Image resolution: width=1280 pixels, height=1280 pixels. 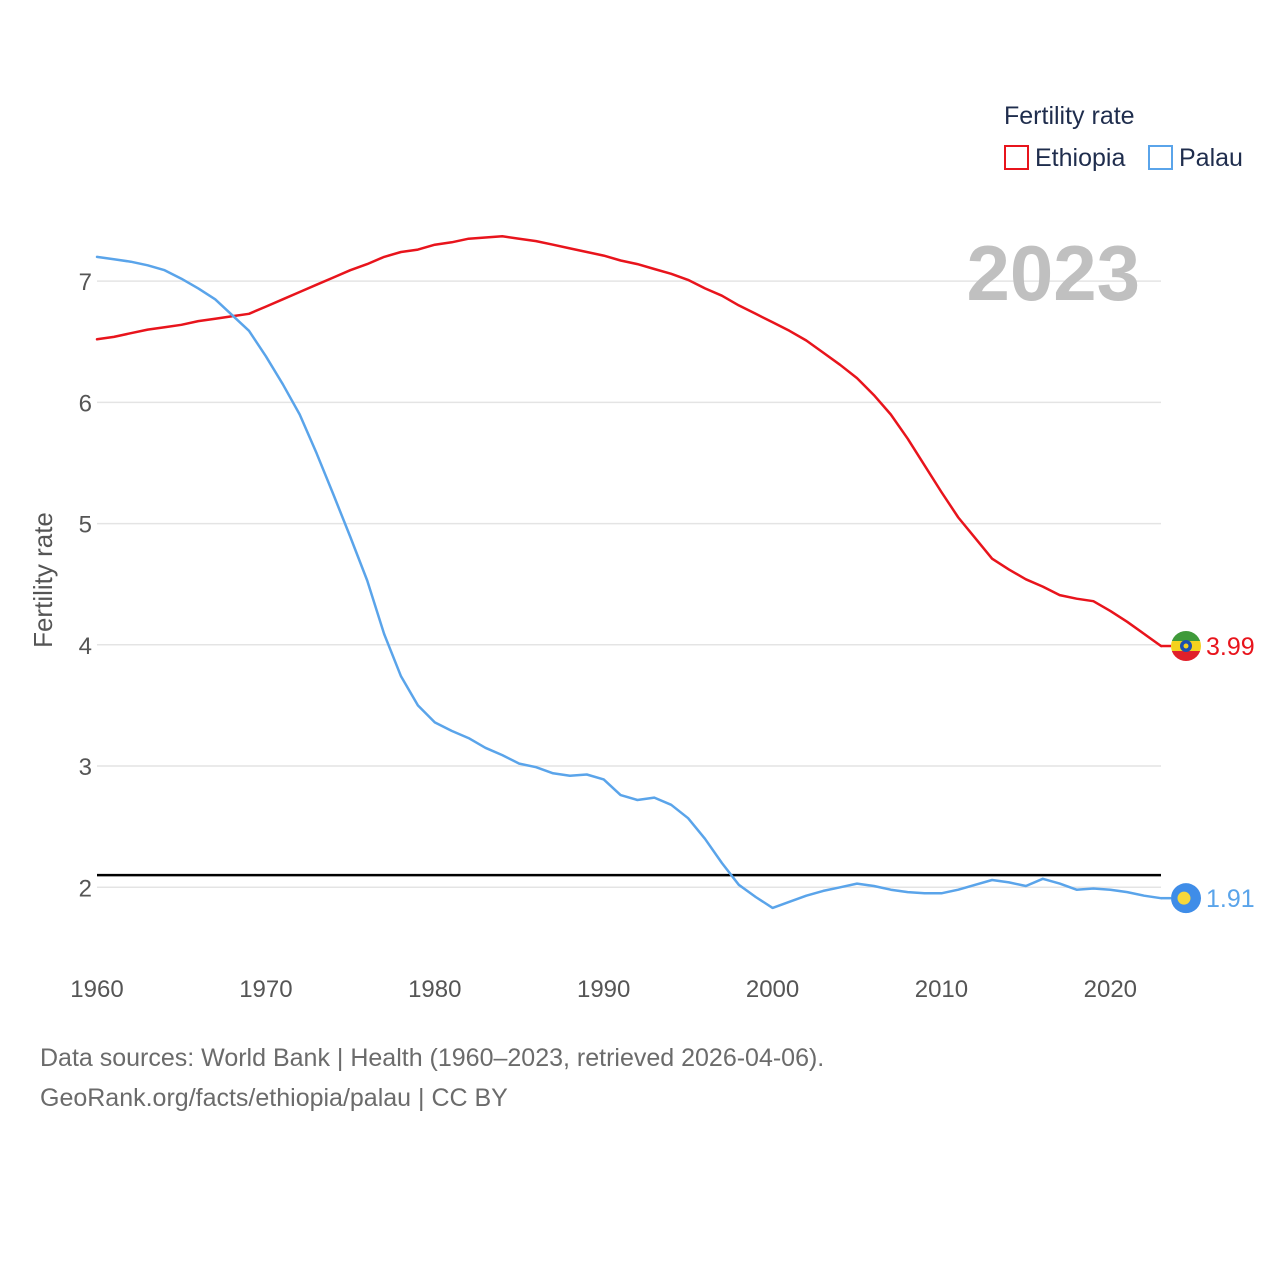 I want to click on y-tick-label: 5, so click(x=85, y=525).